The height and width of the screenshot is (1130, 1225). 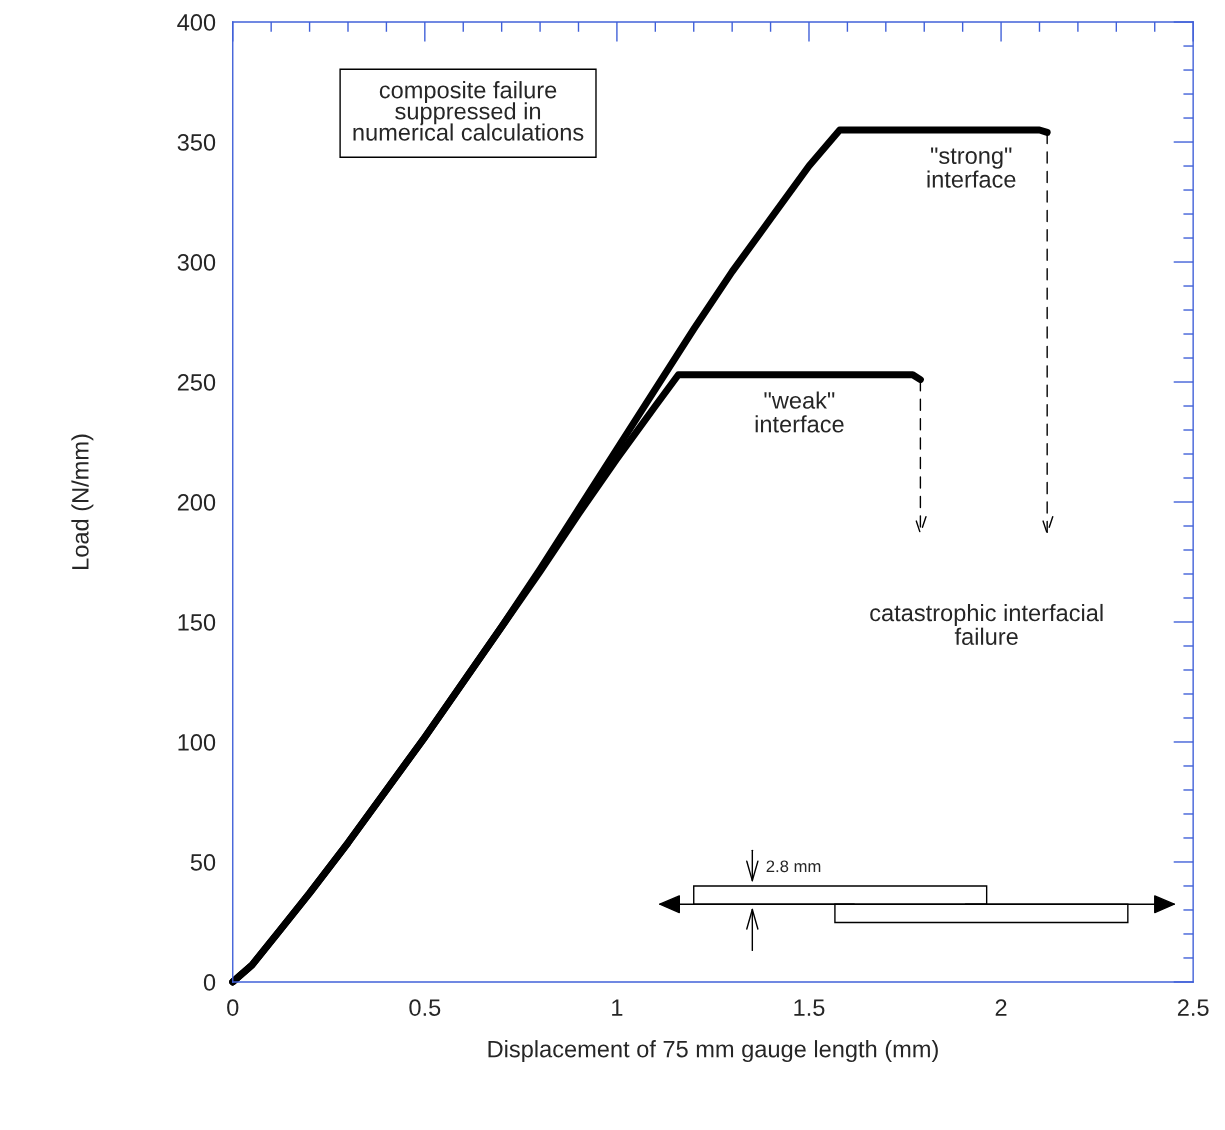 I want to click on y-tick-label: 250, so click(x=196, y=382).